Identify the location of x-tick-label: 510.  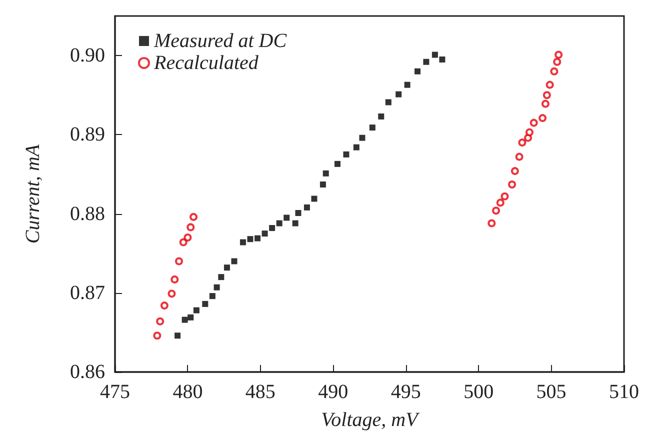
(624, 392).